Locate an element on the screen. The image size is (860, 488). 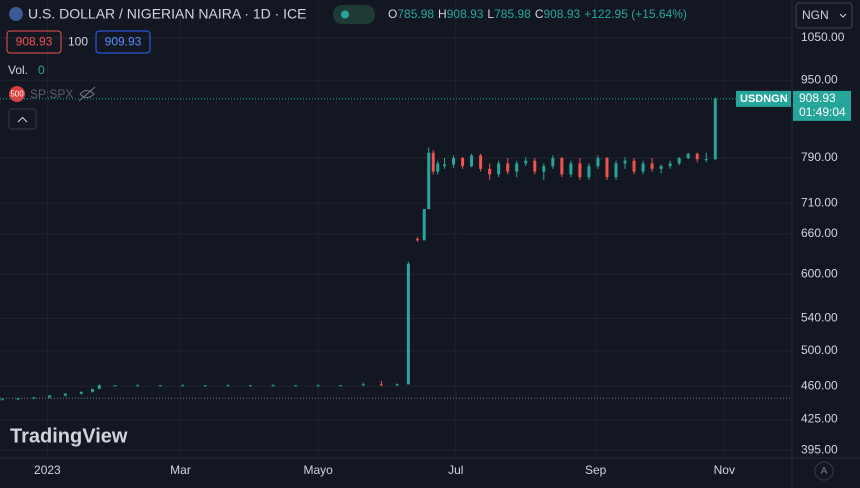
symbol-tag-text: USDNGN is located at coordinates (764, 99).